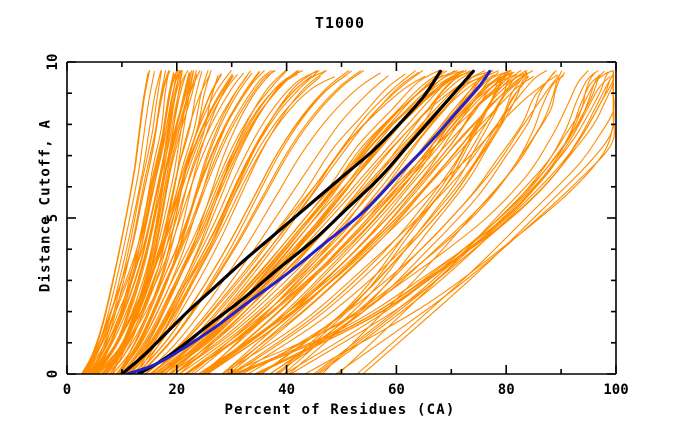  I want to click on y-tick-label: 10, so click(53, 62).